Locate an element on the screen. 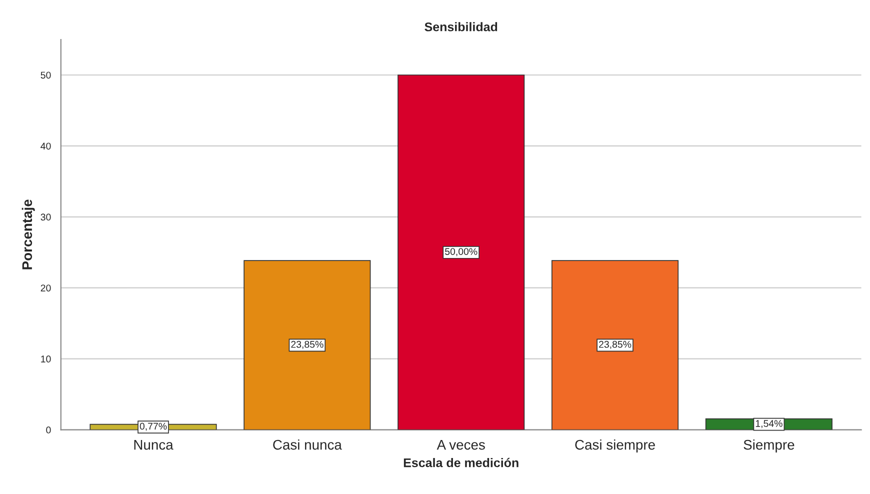  x-tick-label: Casi siempre is located at coordinates (615, 446).